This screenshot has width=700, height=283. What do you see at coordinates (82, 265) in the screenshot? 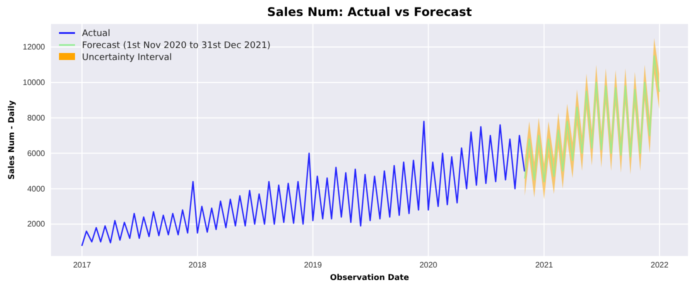
I see `x-tick-label: 2017` at bounding box center [82, 265].